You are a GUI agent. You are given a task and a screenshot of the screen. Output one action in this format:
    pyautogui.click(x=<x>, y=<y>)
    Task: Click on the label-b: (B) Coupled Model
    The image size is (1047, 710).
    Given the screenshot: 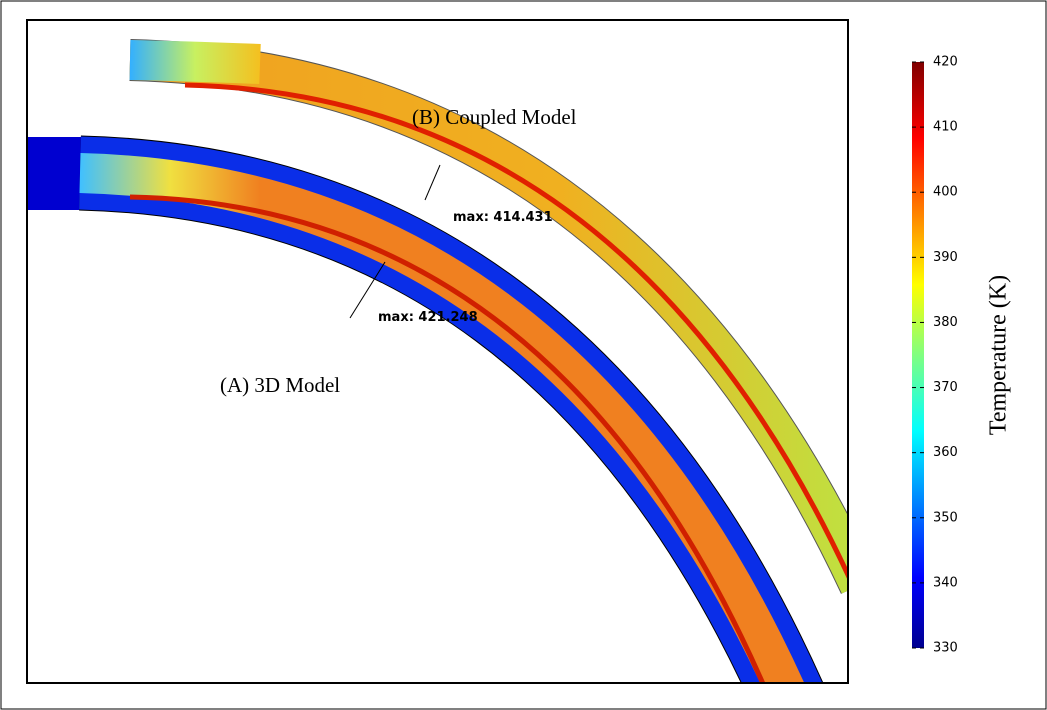 What is the action you would take?
    pyautogui.click(x=494, y=117)
    